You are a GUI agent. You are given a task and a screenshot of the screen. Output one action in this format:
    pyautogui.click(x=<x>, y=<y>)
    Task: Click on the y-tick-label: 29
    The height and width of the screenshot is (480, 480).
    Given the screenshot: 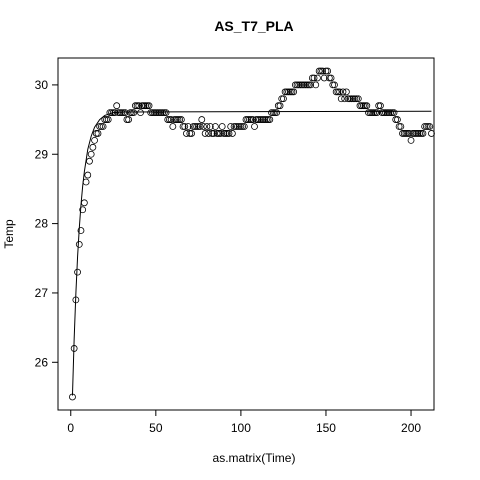 What is the action you would take?
    pyautogui.click(x=42, y=154)
    